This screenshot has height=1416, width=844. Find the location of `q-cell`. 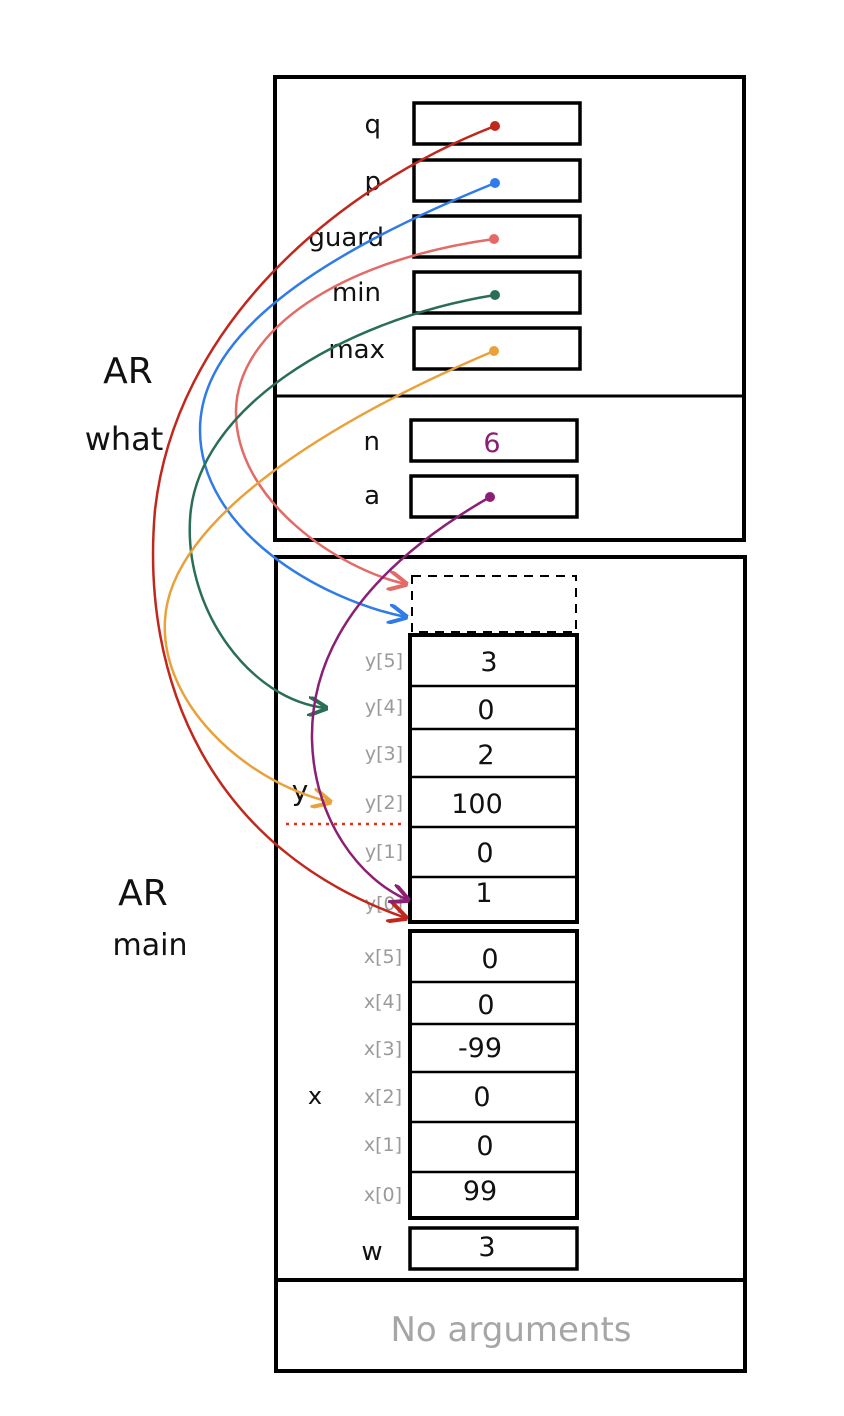

q-cell is located at coordinates (497, 123).